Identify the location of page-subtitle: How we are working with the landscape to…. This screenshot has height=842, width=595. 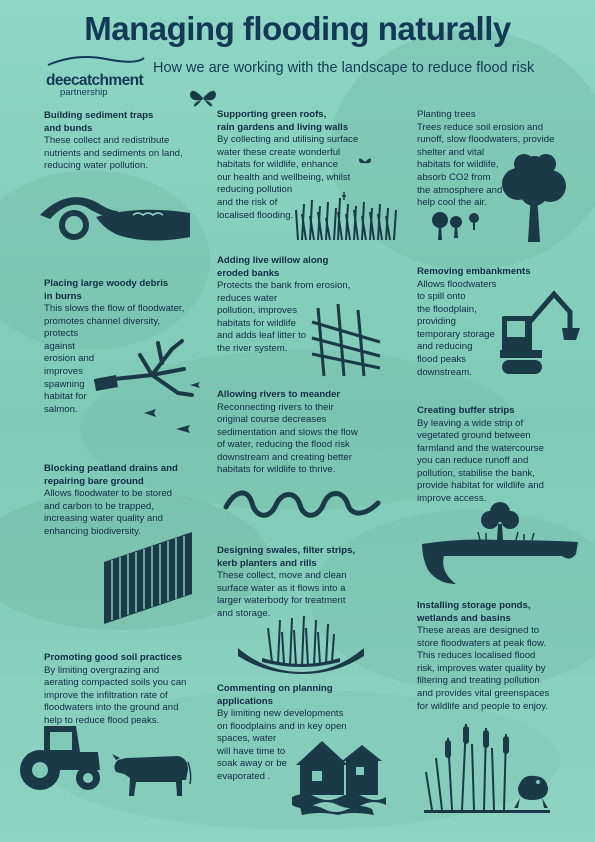
(344, 68).